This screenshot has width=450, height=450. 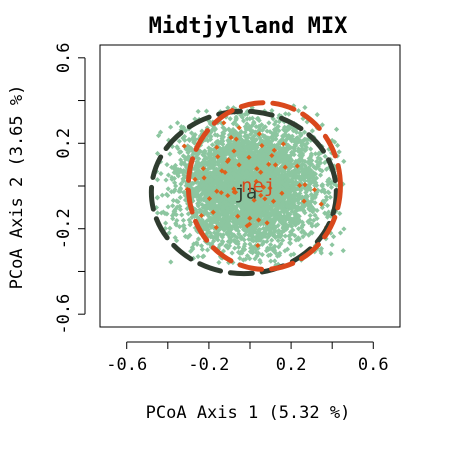 I want to click on y-tick-label: -0.6, so click(x=64, y=314).